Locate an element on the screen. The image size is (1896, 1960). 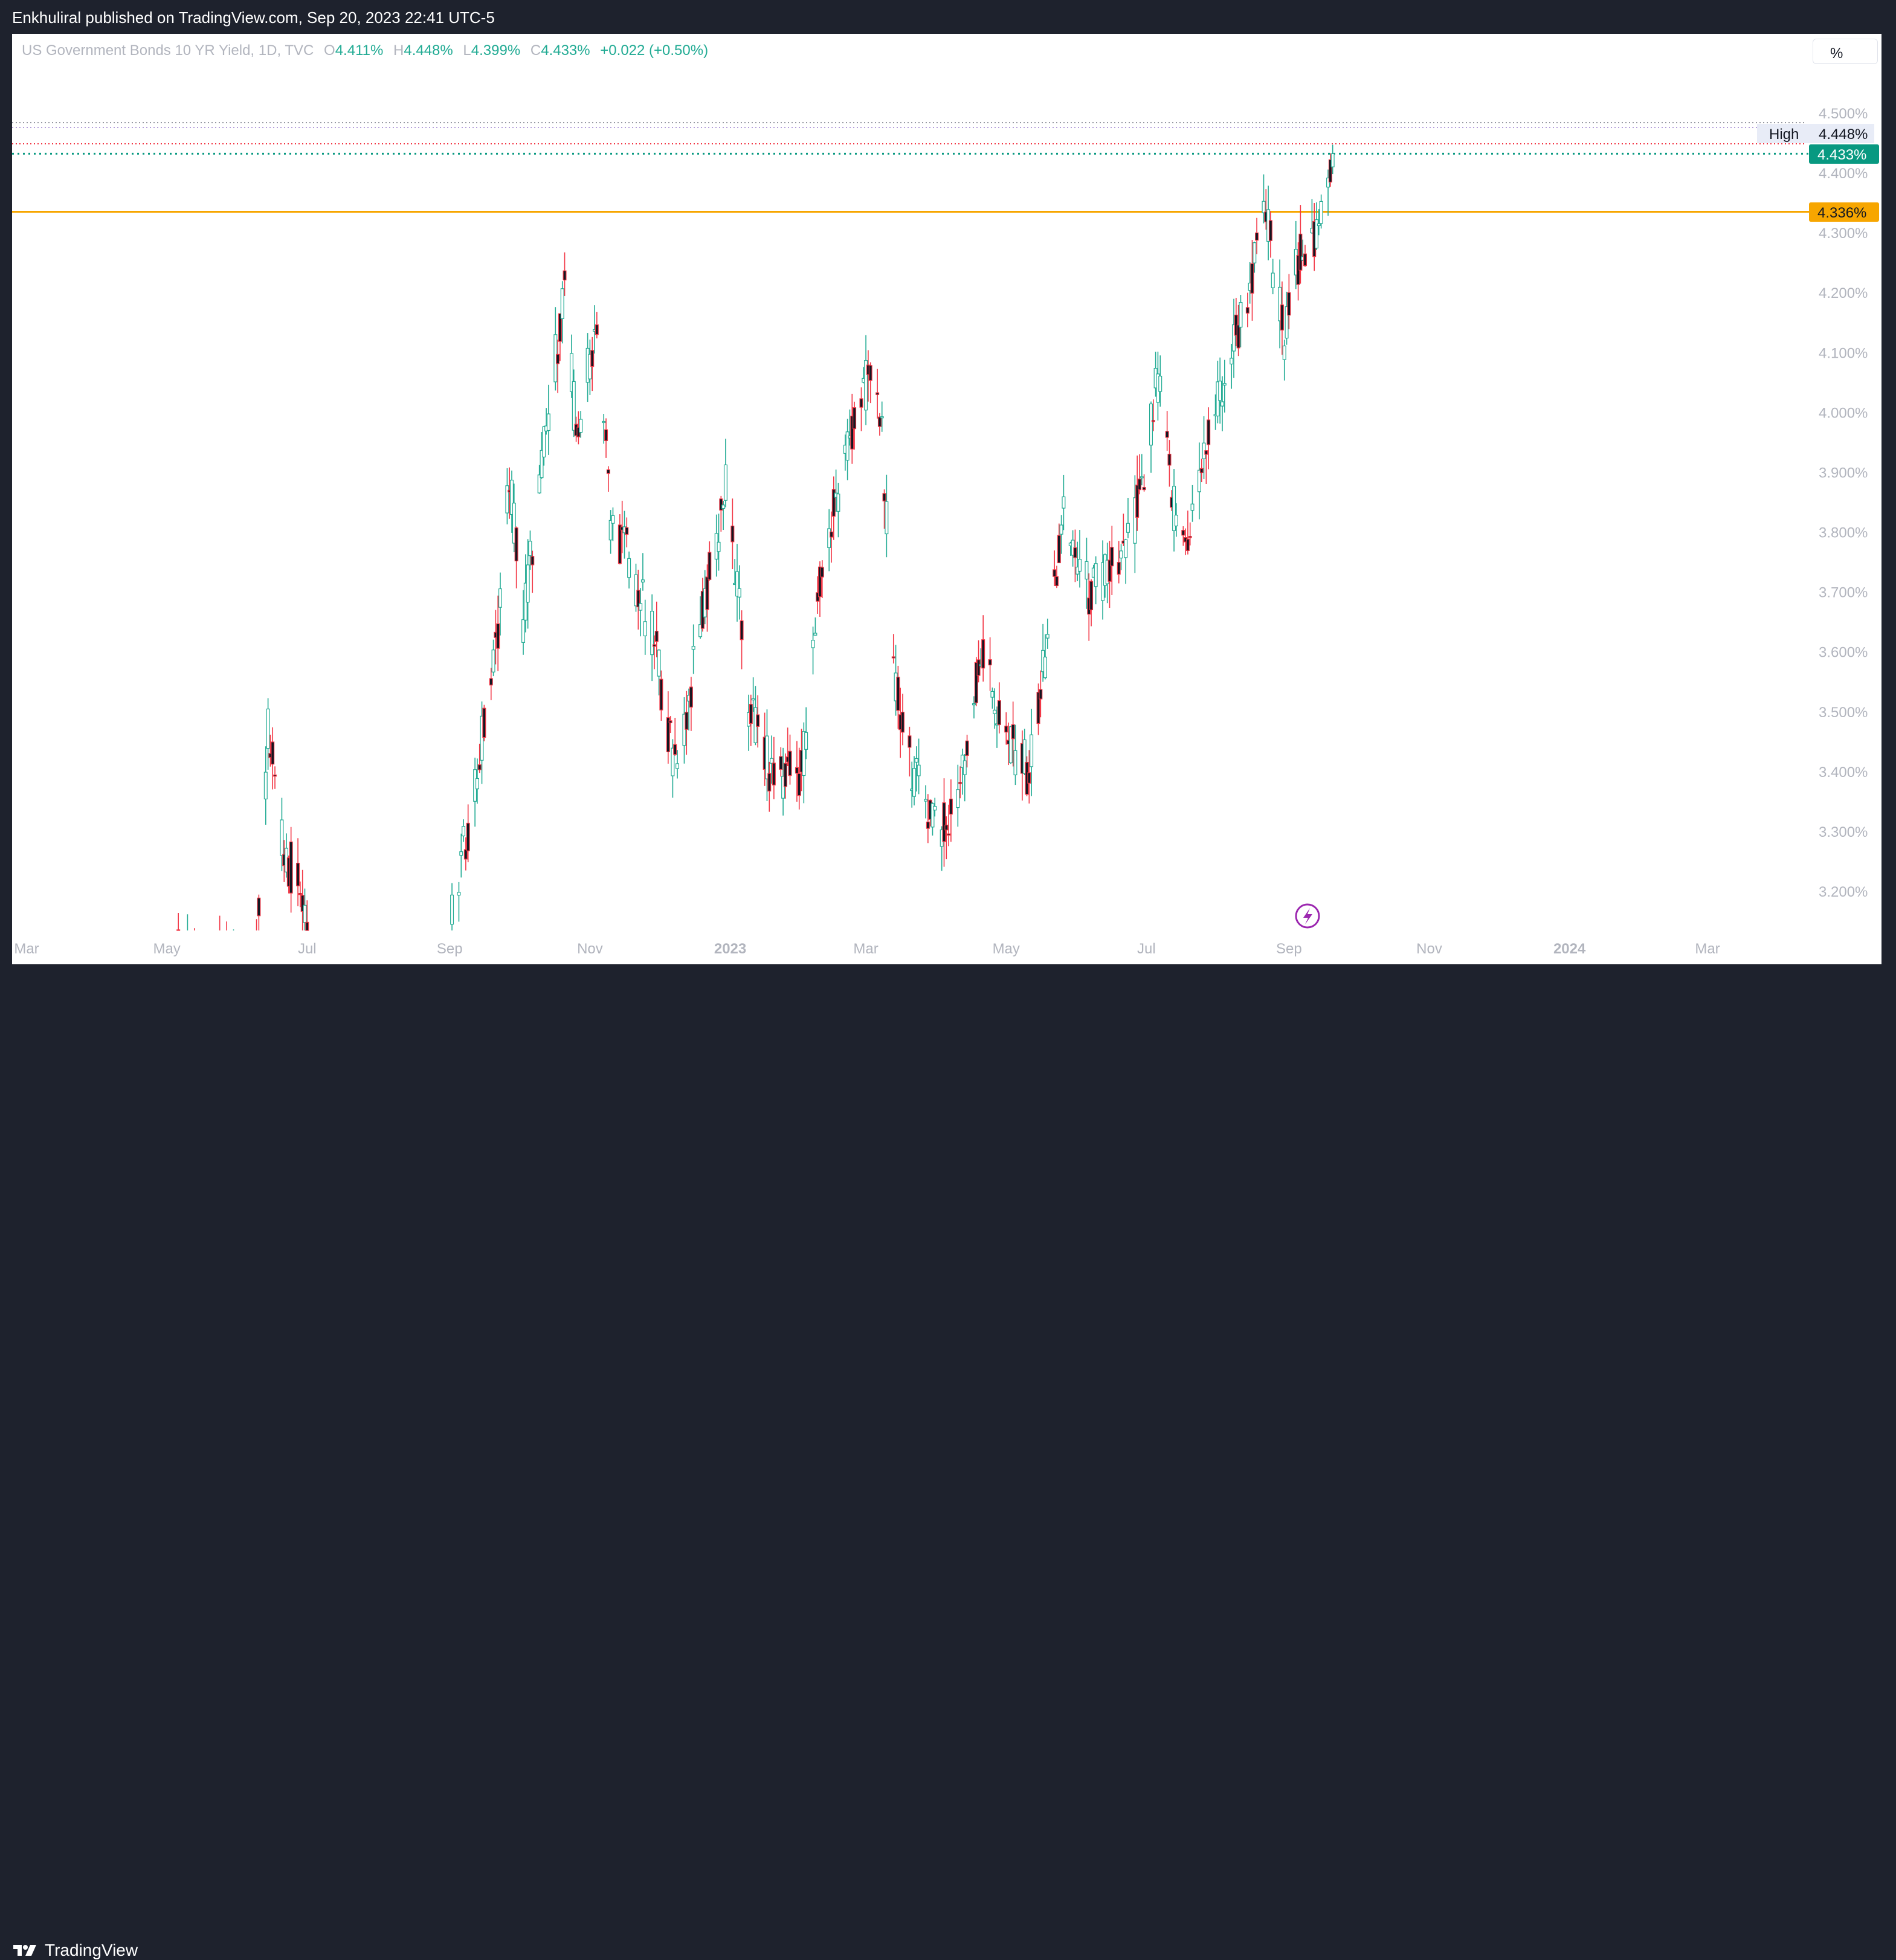
x-tick-label: 2023 is located at coordinates (730, 949).